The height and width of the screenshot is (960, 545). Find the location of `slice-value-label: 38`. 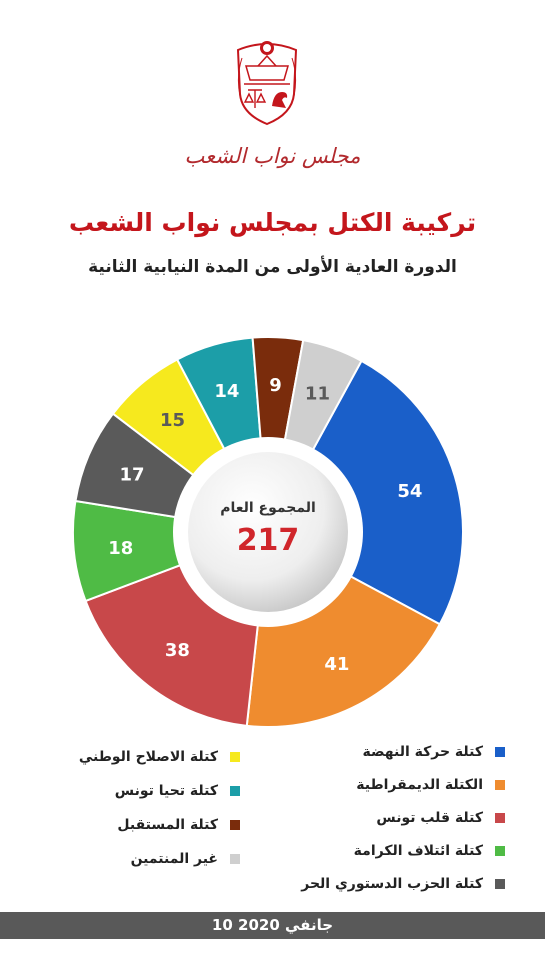

slice-value-label: 38 is located at coordinates (177, 650).